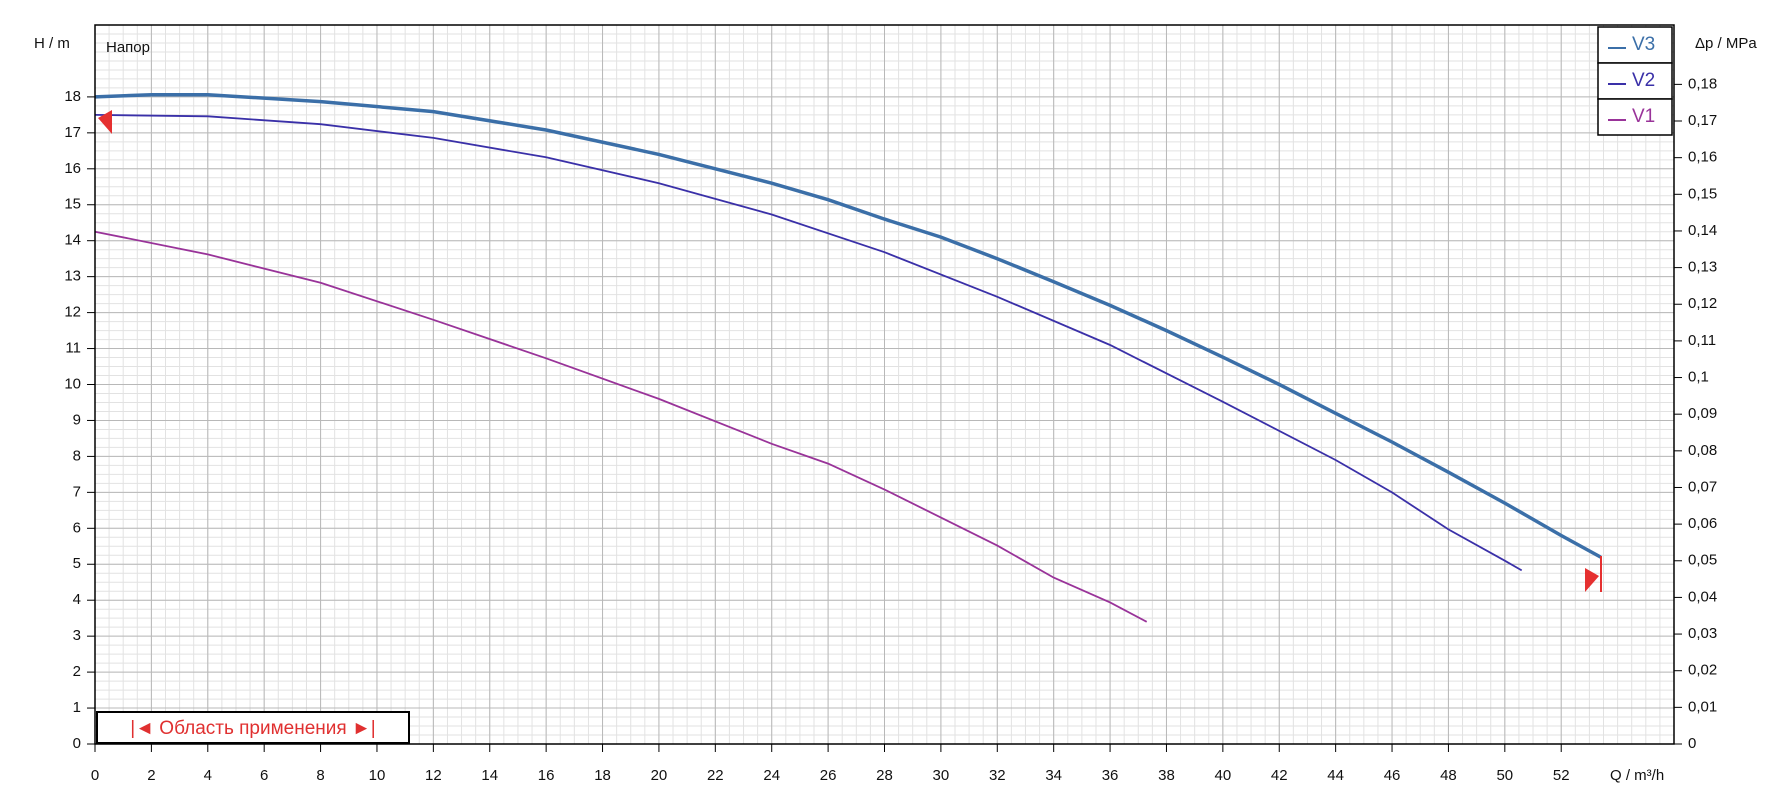 The width and height of the screenshot is (1792, 804). Describe the element at coordinates (1702, 596) in the screenshot. I see `y2-tick-label: 0,04` at that location.